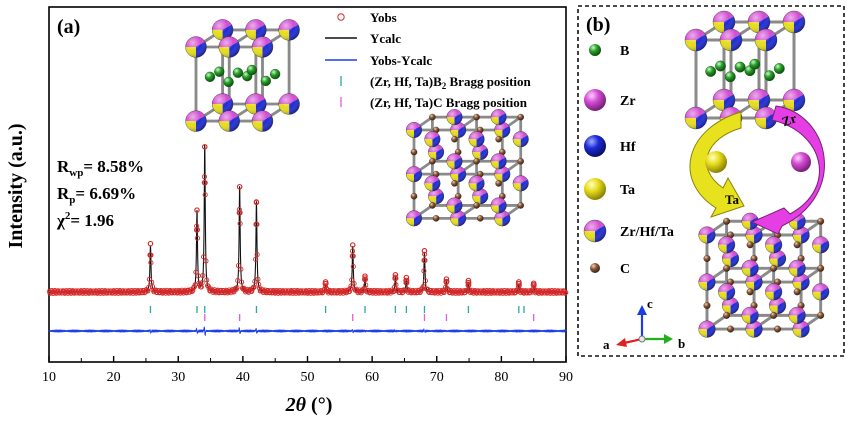 The height and width of the screenshot is (427, 850). Describe the element at coordinates (401, 60) in the screenshot. I see `legend-diff-label: Yobs-Ycalc` at that location.